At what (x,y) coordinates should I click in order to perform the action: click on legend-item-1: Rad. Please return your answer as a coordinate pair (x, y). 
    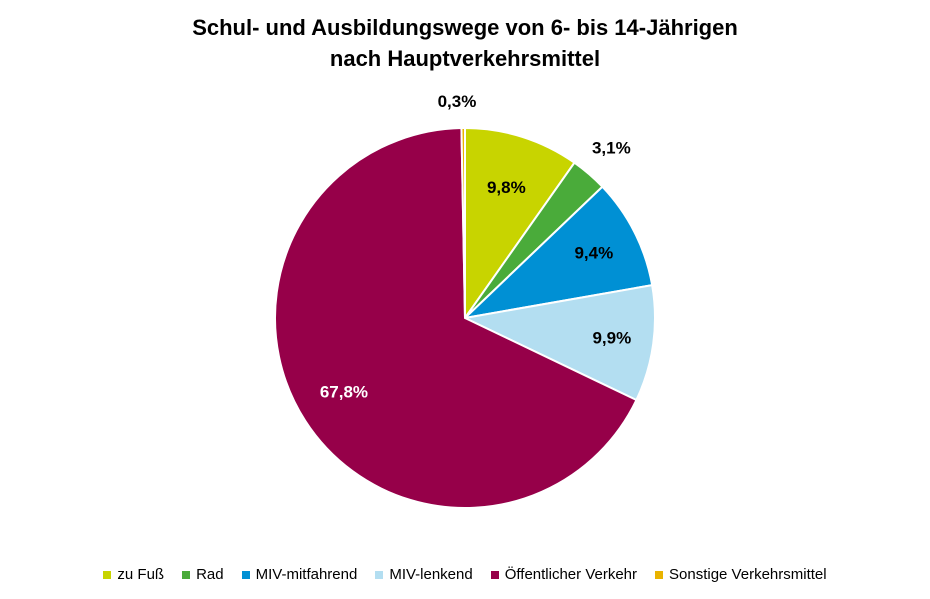
    Looking at the image, I should click on (203, 574).